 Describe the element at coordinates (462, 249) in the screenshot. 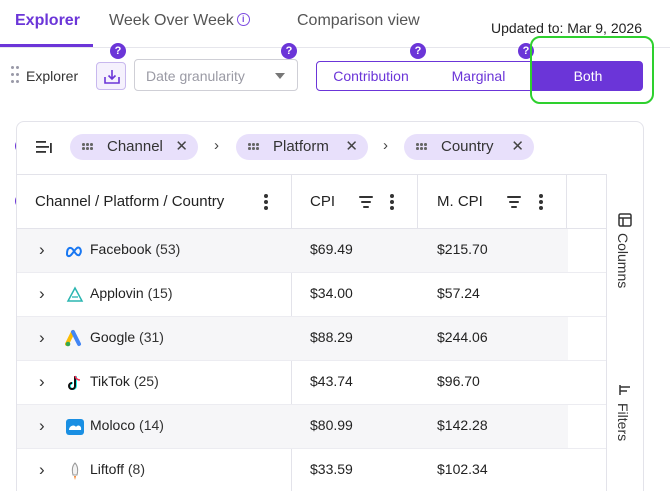

I see `mcpi-value: $215.70` at that location.